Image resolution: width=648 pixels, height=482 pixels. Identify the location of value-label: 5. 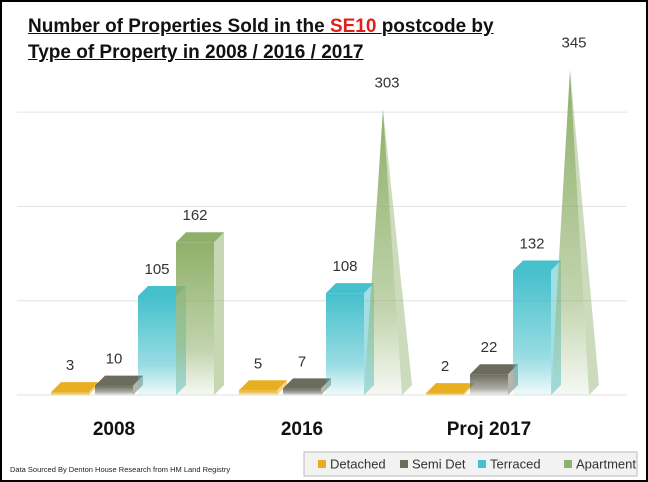
(258, 363).